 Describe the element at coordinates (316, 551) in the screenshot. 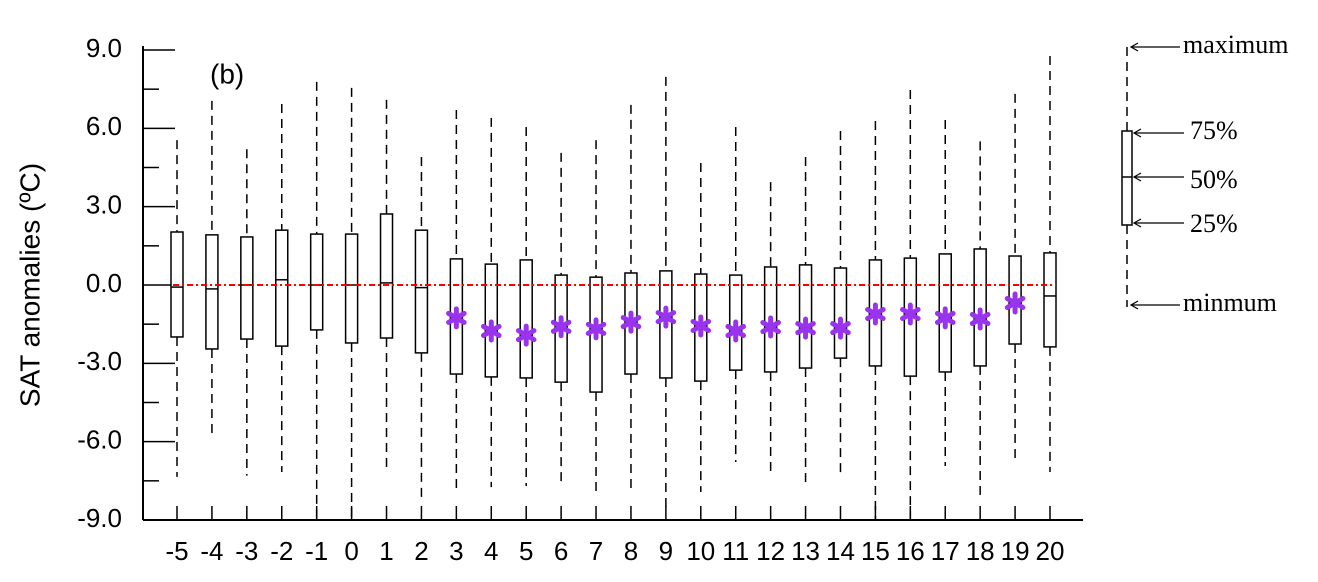

I see `x-tick-label: -1` at that location.